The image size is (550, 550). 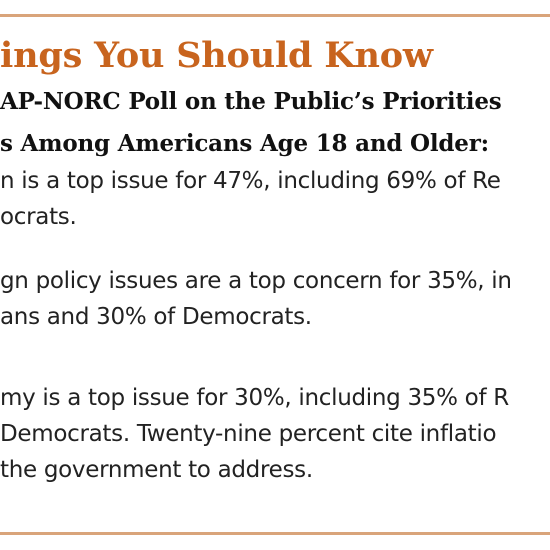 I want to click on panel-heading: ings You Should Know, so click(x=216, y=55).